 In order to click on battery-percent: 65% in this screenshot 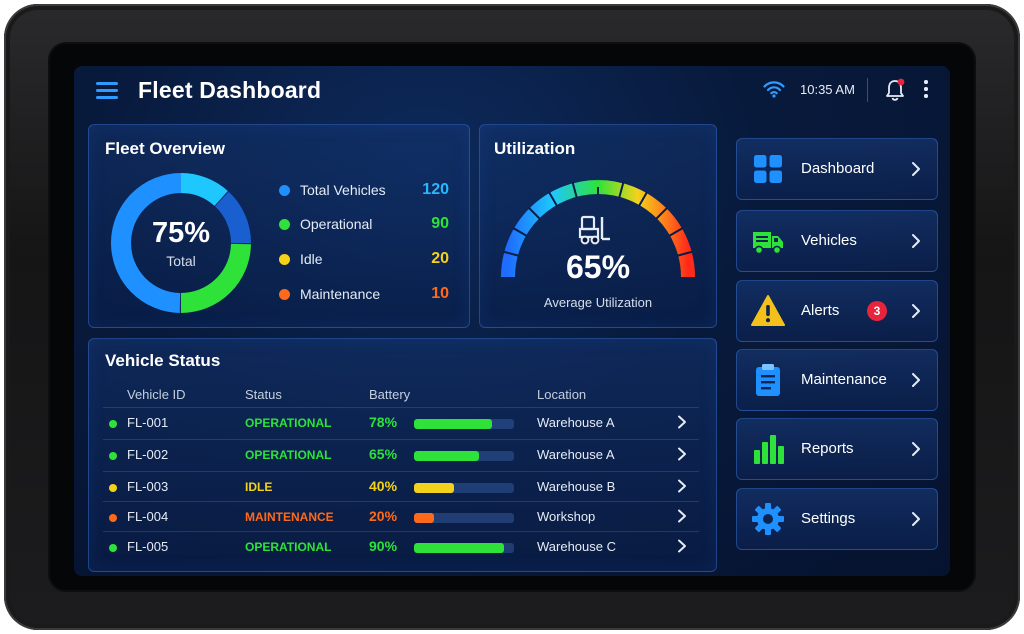, I will do `click(383, 454)`.